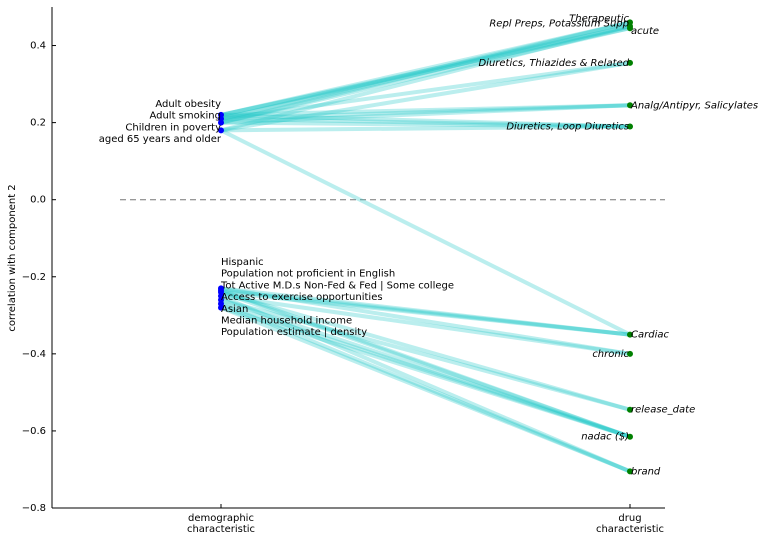  Describe the element at coordinates (34, 354) in the screenshot. I see `y-tick-label: −0.4` at that location.